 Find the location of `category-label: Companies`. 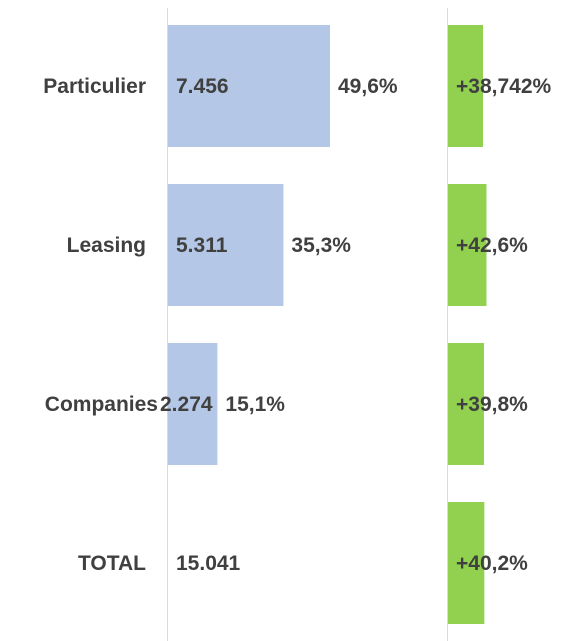

category-label: Companies is located at coordinates (101, 404).